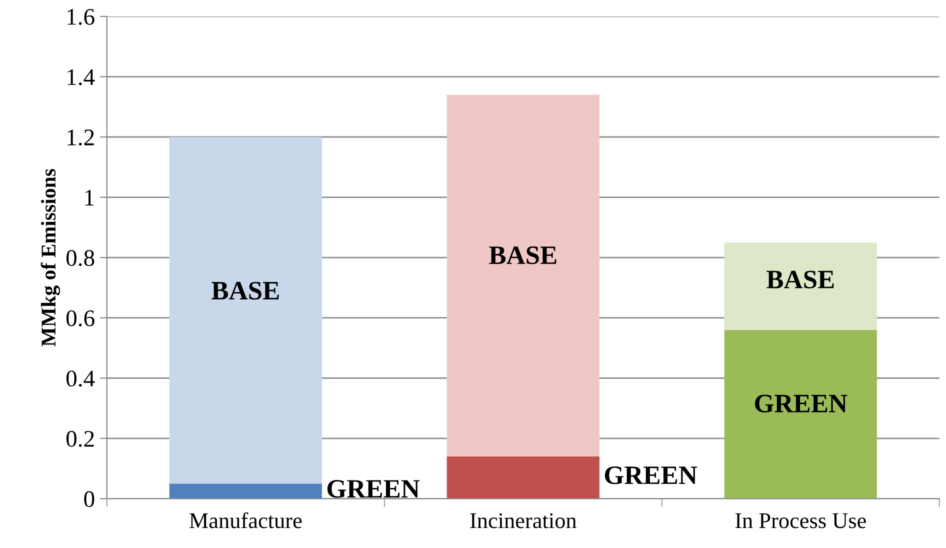  What do you see at coordinates (81, 138) in the screenshot?
I see `y-tick-label: 1.2` at bounding box center [81, 138].